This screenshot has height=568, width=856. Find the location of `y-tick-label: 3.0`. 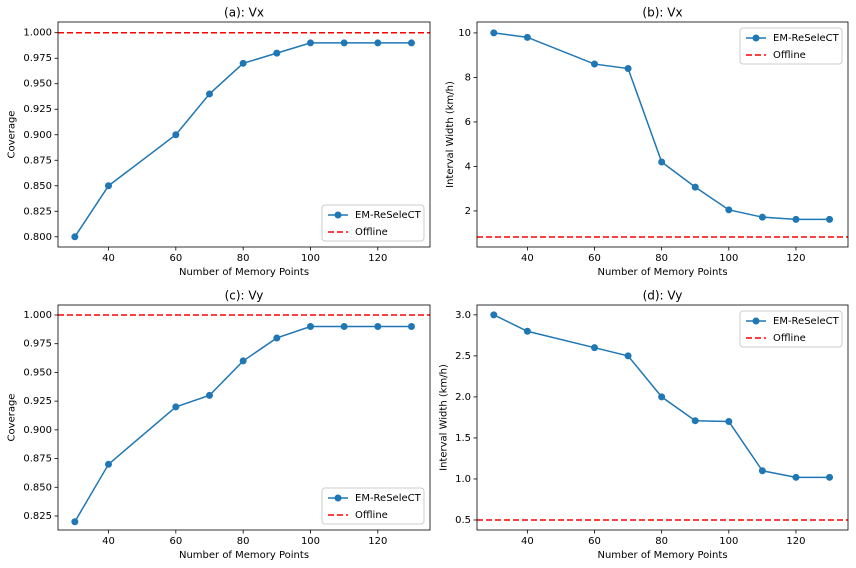

y-tick-label: 3.0 is located at coordinates (463, 315).